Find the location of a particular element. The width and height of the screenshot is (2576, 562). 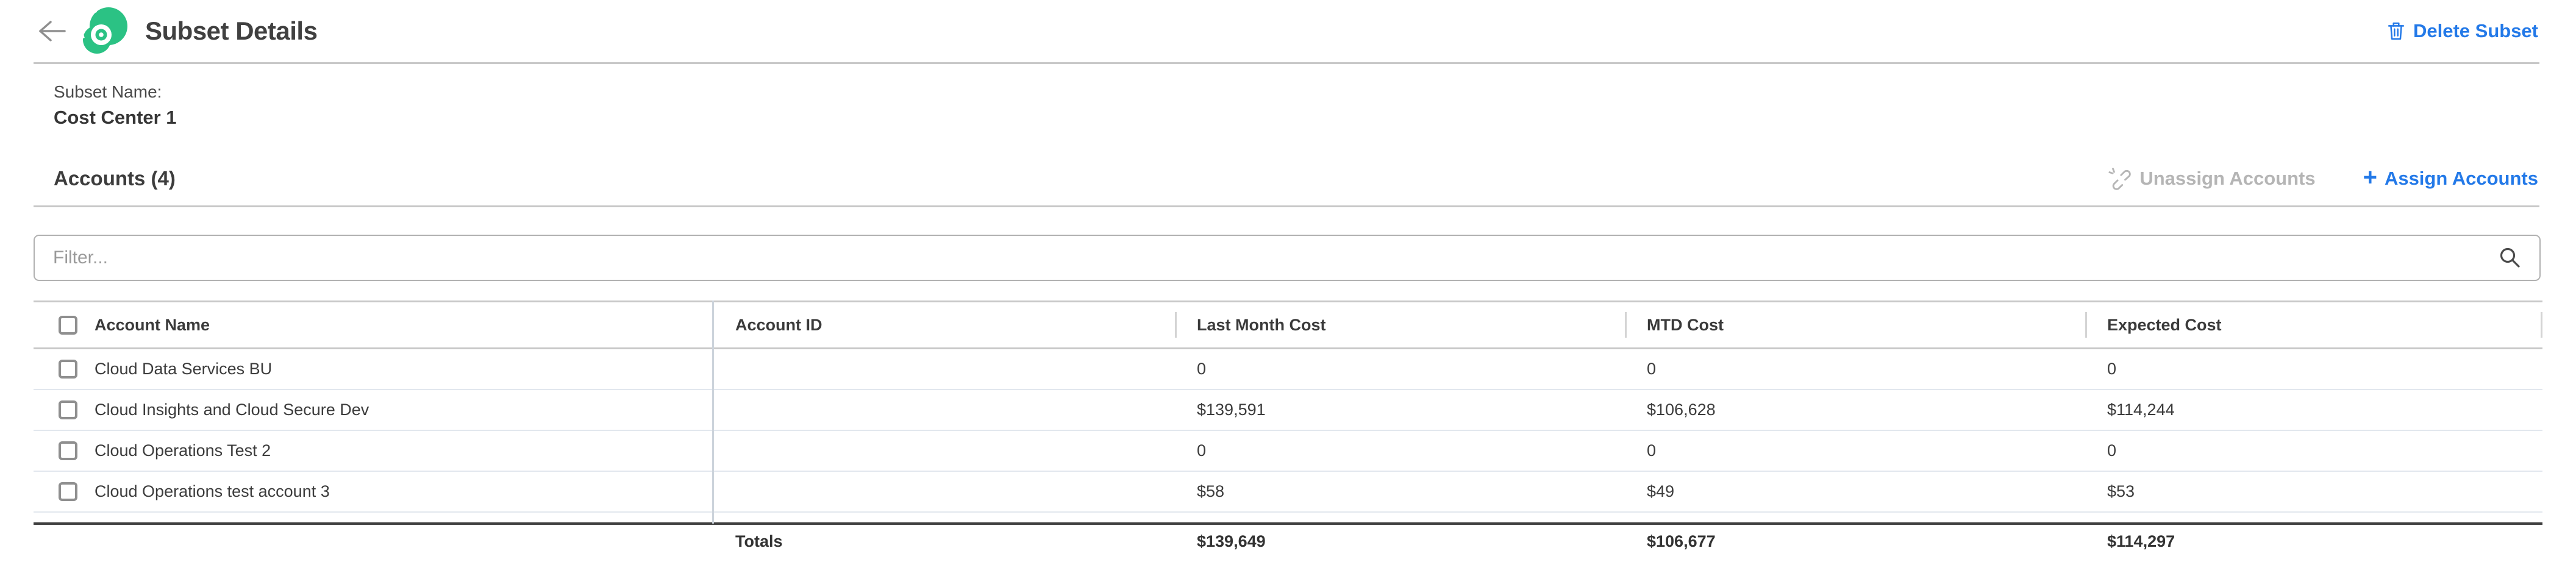

search-icon is located at coordinates (2510, 258).